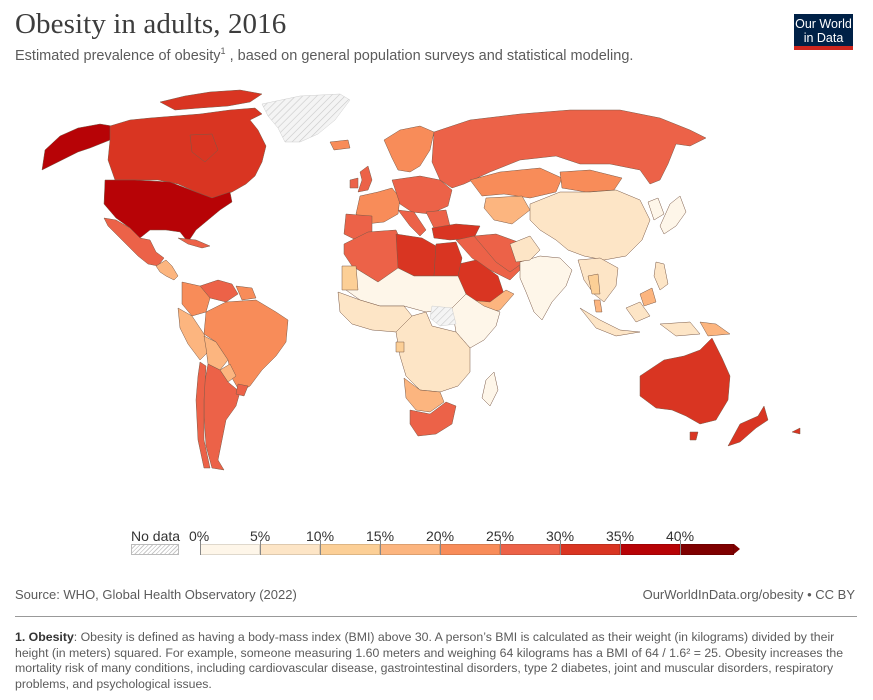  What do you see at coordinates (400, 347) in the screenshot?
I see `country-gabon` at bounding box center [400, 347].